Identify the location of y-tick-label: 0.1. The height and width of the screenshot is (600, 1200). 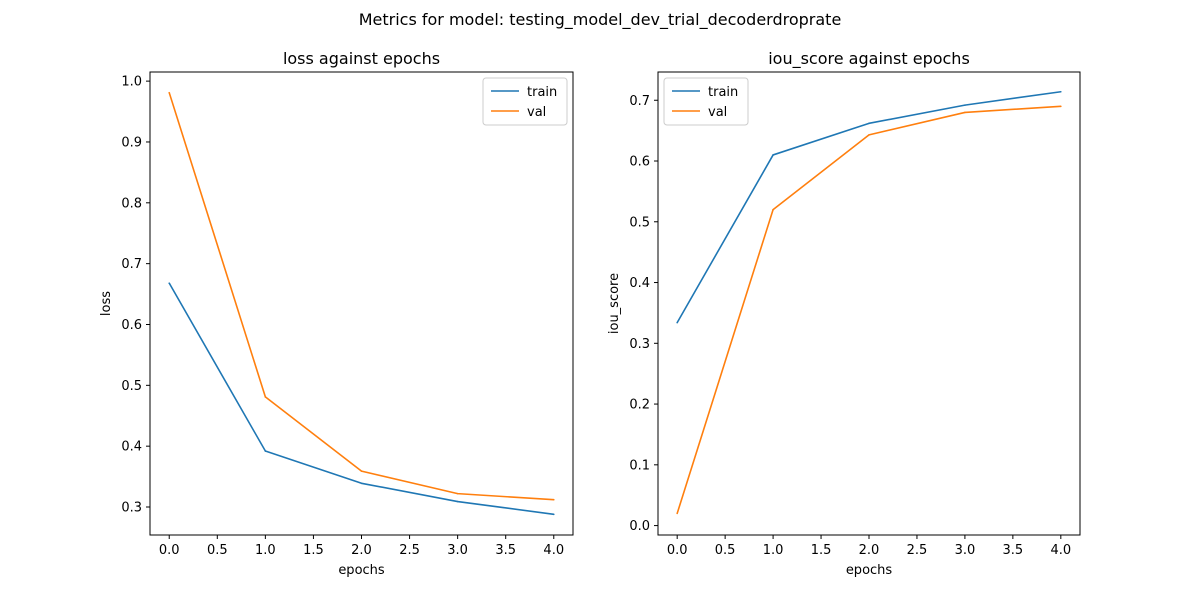
(639, 465).